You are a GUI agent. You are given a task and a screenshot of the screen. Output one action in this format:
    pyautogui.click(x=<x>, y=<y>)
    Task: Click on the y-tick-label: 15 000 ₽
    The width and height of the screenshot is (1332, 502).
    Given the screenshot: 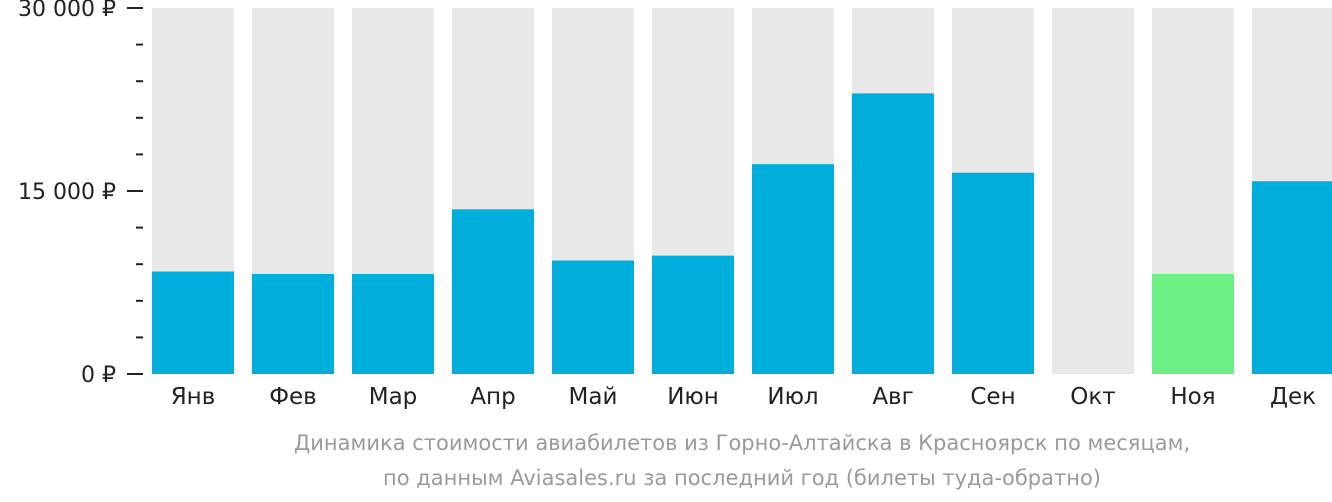 What is the action you would take?
    pyautogui.click(x=67, y=192)
    